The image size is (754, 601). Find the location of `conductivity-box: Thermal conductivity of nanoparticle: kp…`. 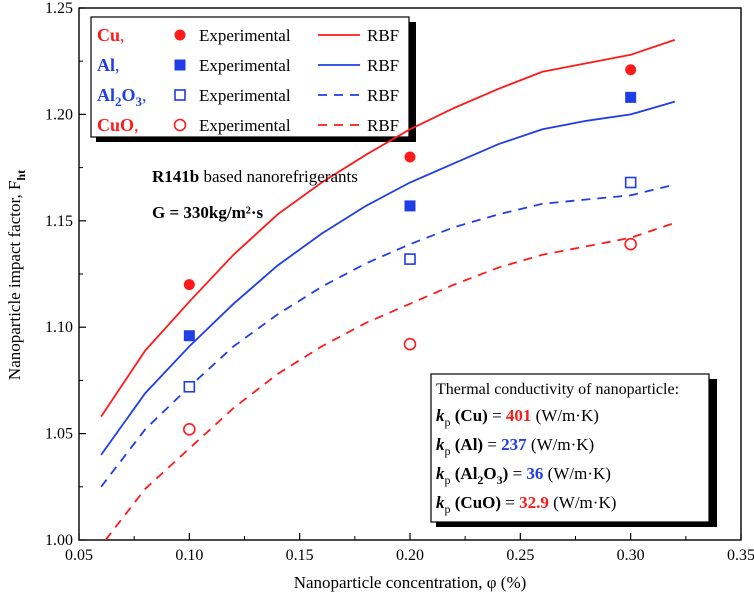

conductivity-box: Thermal conductivity of nanoparticle: kp… is located at coordinates (573, 450).